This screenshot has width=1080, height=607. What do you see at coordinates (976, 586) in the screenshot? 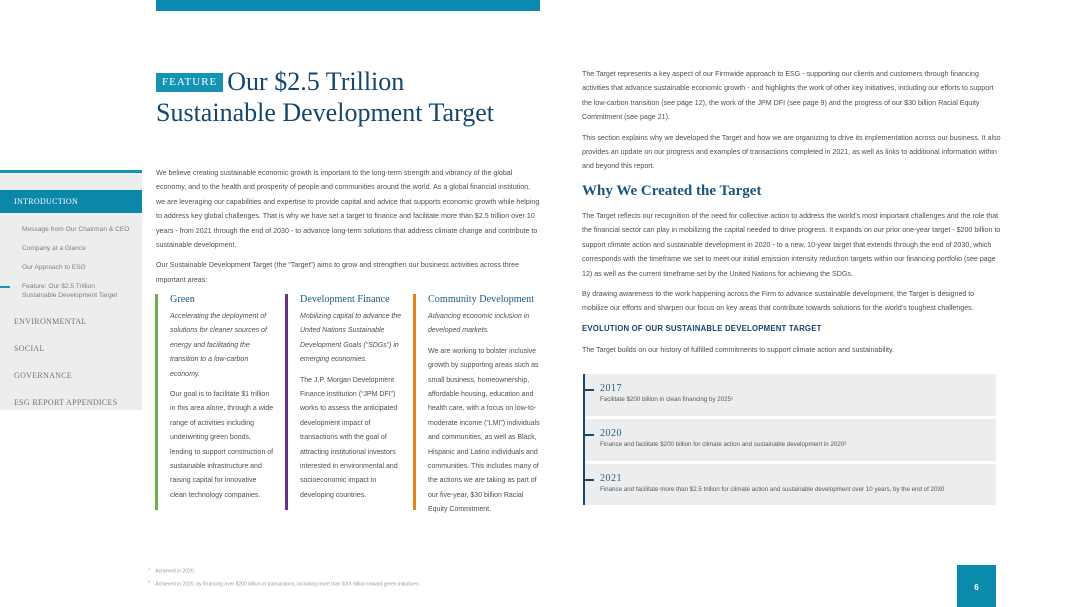
I see `page-number: 6` at bounding box center [976, 586].